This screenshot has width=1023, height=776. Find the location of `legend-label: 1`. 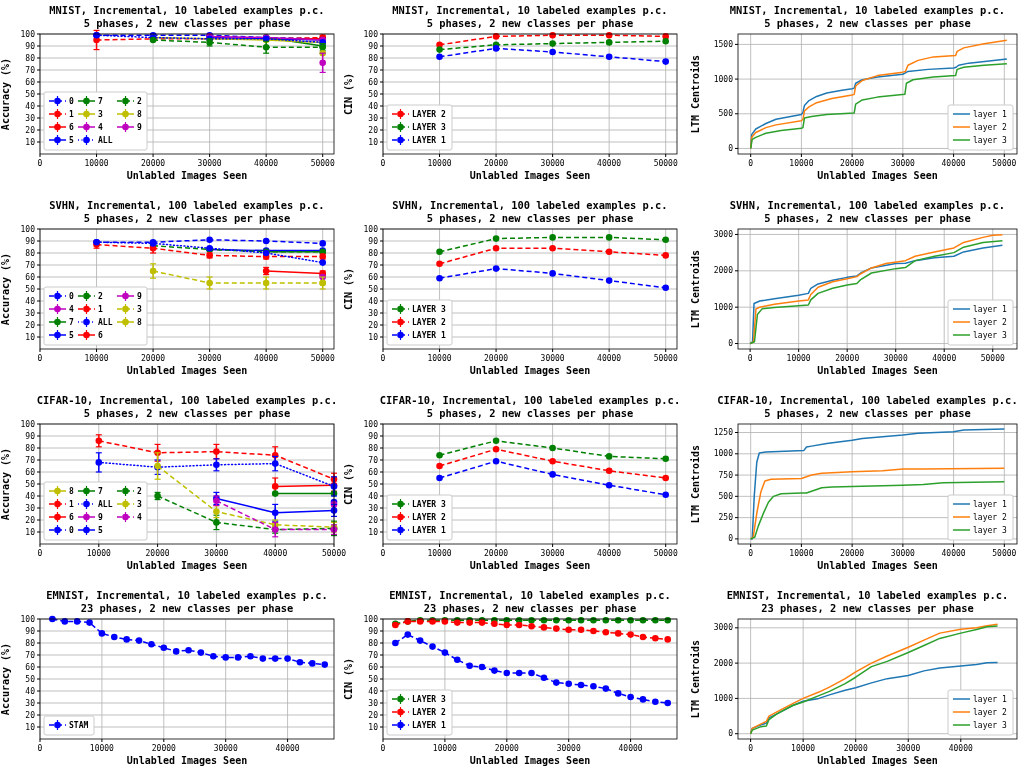

legend-label: 1 is located at coordinates (100, 309).